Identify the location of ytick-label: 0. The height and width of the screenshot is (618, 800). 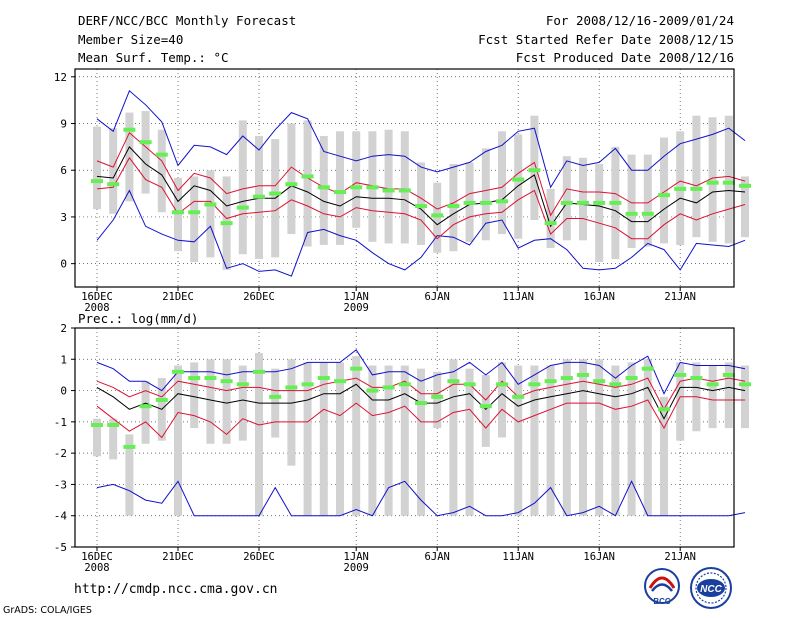
(63, 391).